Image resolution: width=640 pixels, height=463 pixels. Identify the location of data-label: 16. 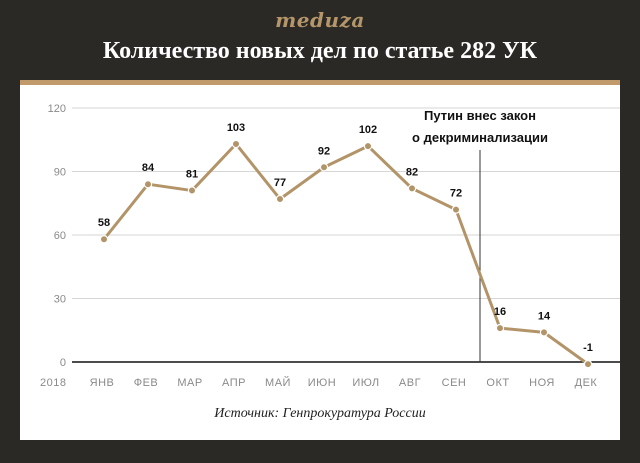
(500, 312).